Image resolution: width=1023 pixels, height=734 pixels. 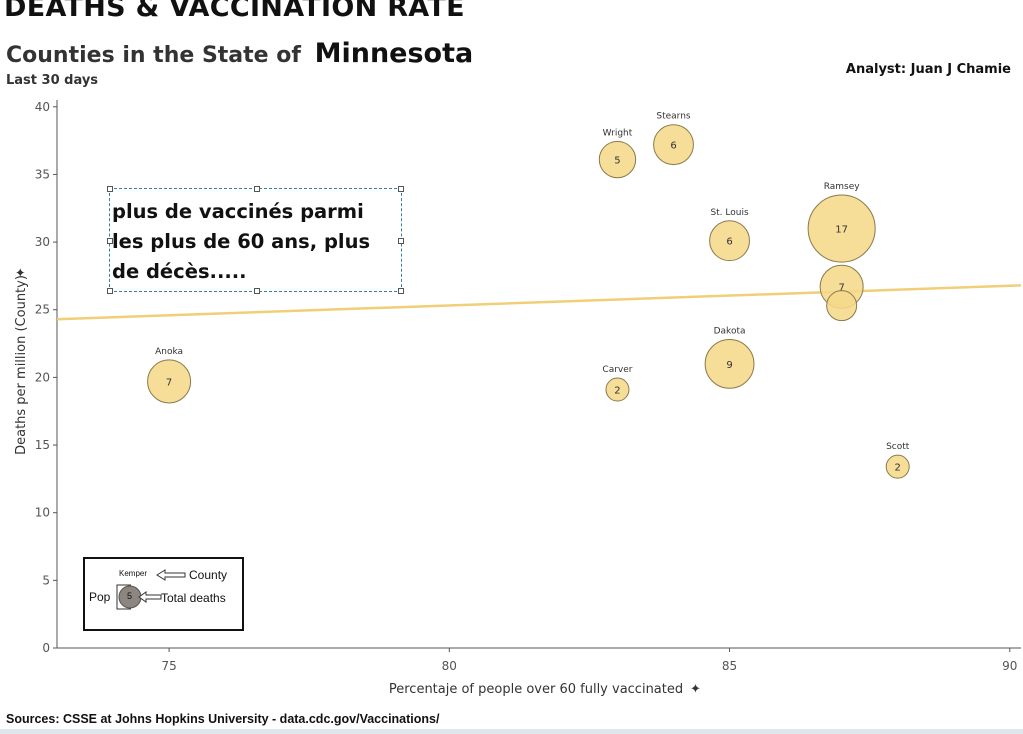 I want to click on page-subtitle: Counties in the State of Minnesota, so click(x=239, y=53).